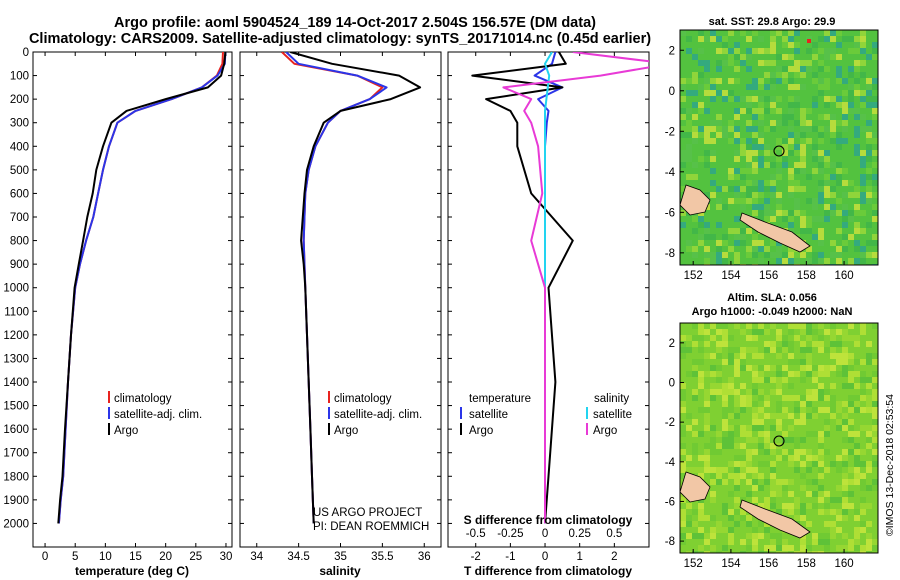 The image size is (900, 580). I want to click on depth-tick-label: 300, so click(19, 124).